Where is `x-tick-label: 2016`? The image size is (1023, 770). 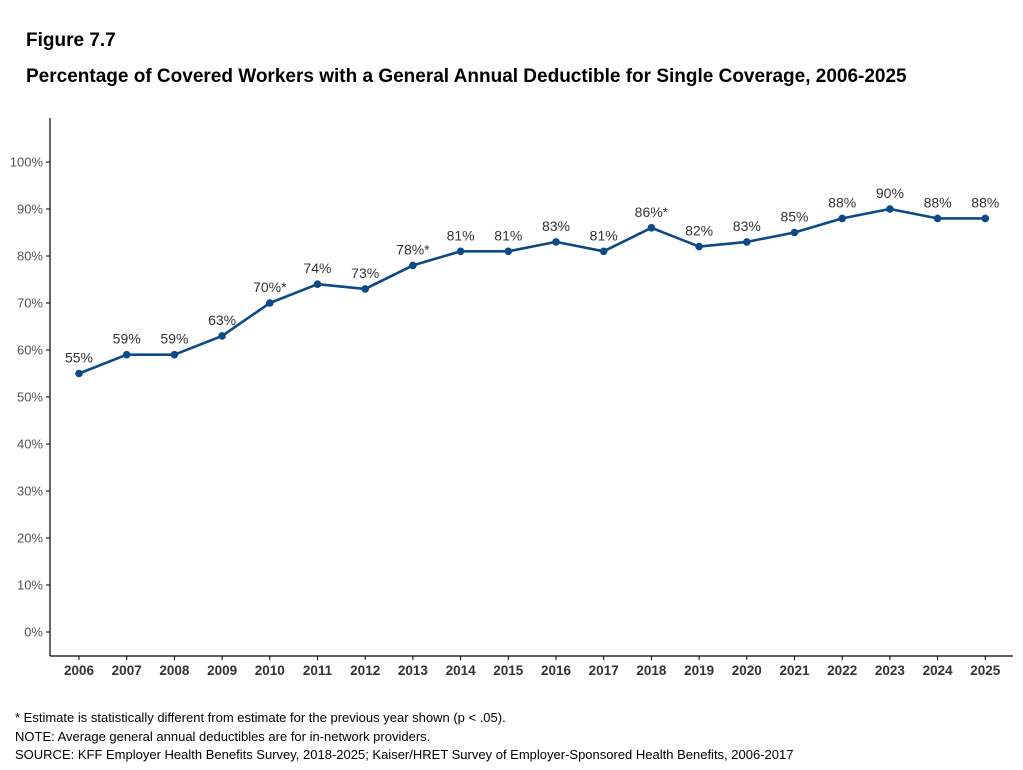
x-tick-label: 2016 is located at coordinates (556, 670).